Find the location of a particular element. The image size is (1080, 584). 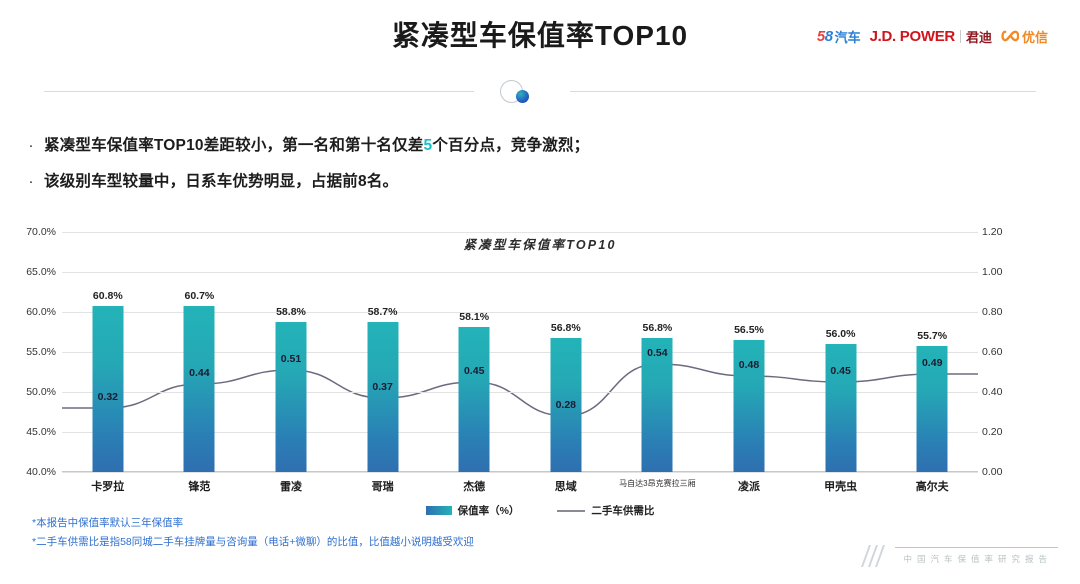

x-axis-category-label: 杰德 is located at coordinates (474, 487).